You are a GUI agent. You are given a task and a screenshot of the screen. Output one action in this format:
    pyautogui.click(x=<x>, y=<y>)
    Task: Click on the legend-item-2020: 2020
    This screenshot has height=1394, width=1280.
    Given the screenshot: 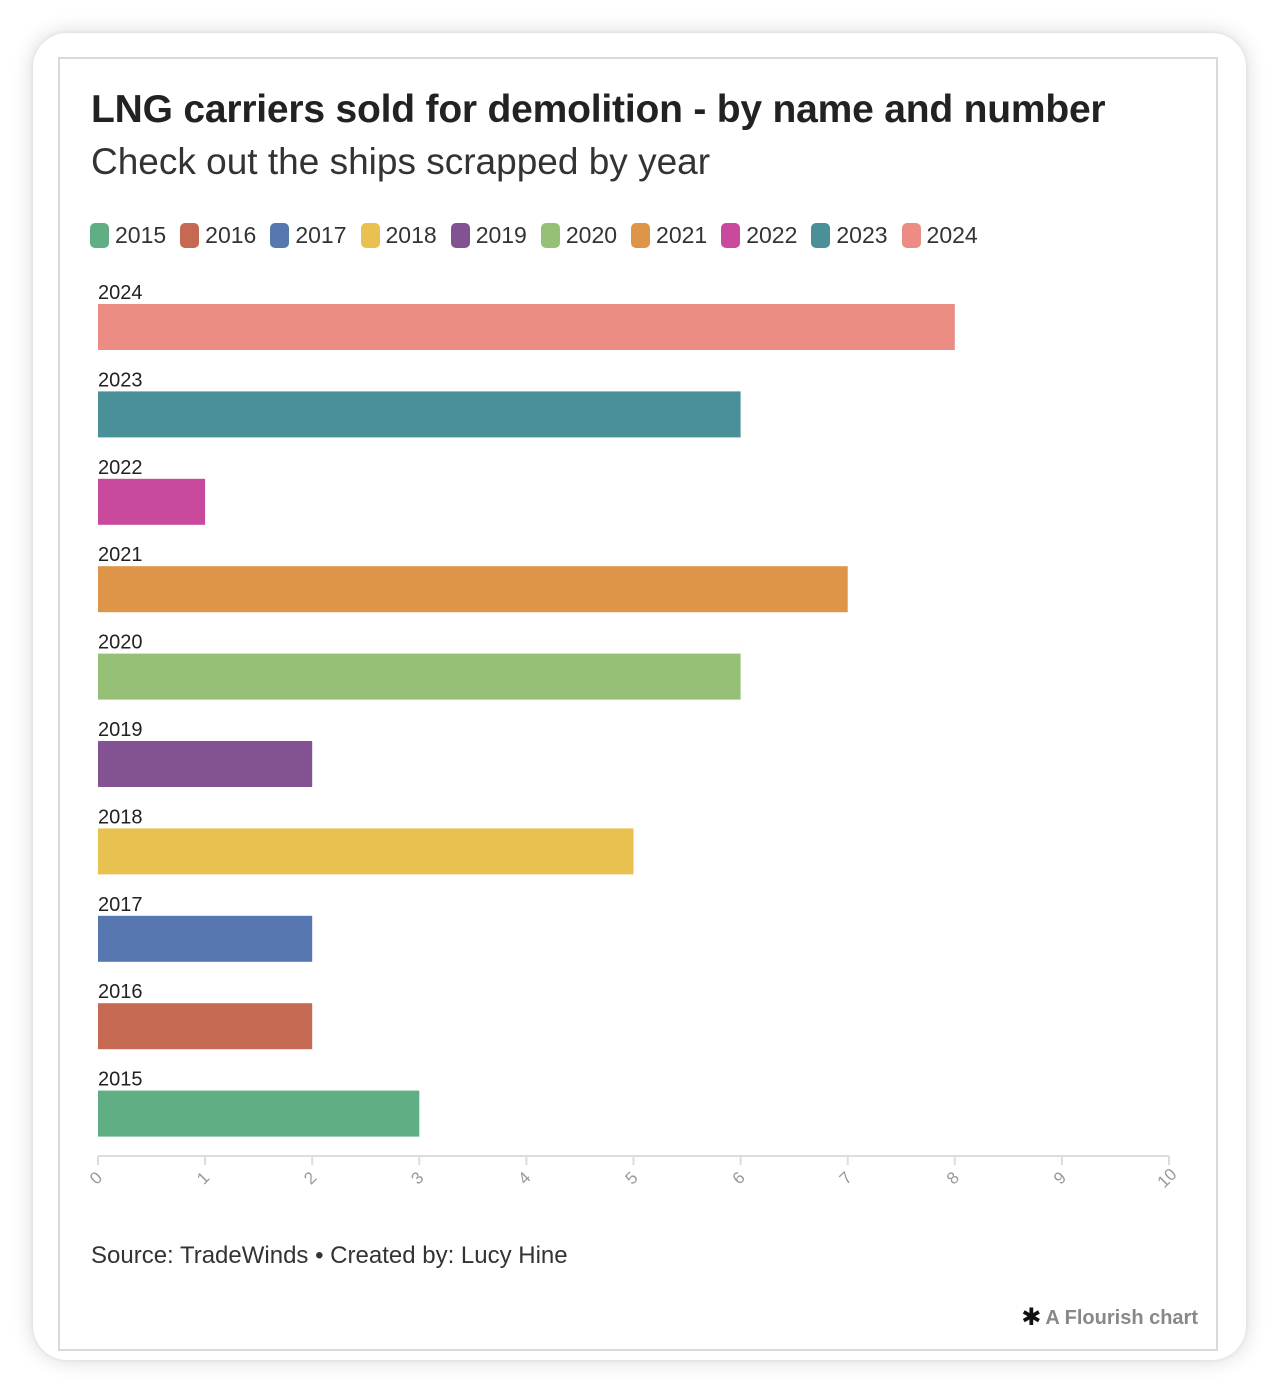 What is the action you would take?
    pyautogui.click(x=579, y=235)
    